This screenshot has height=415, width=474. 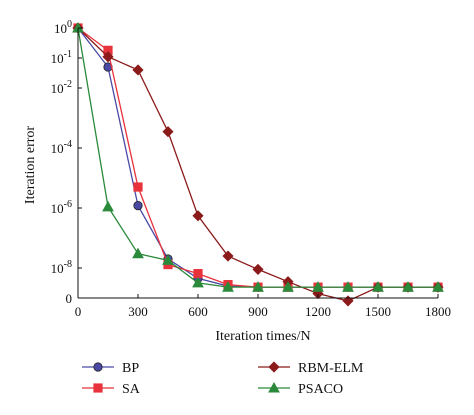 What do you see at coordinates (331, 368) in the screenshot?
I see `legend-label-rbm-elm: RBM-ELM` at bounding box center [331, 368].